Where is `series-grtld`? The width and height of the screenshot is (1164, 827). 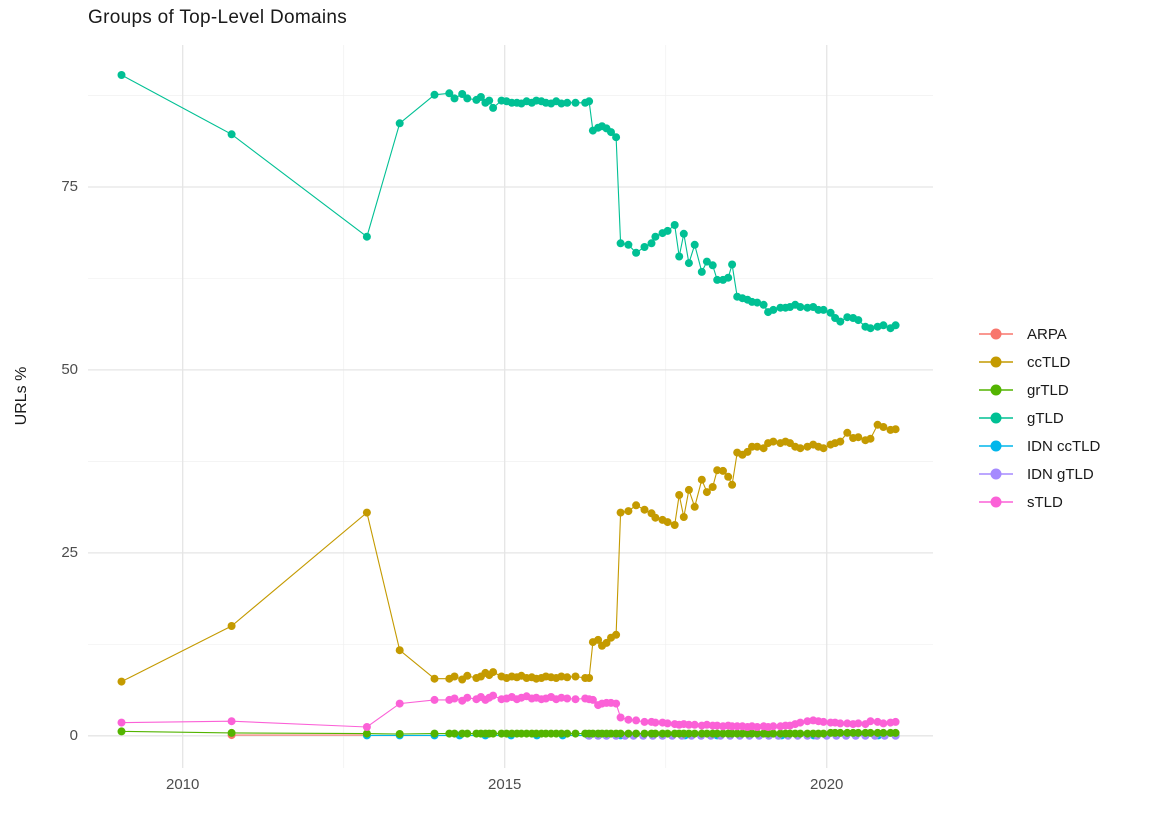 series-grtld is located at coordinates (508, 732).